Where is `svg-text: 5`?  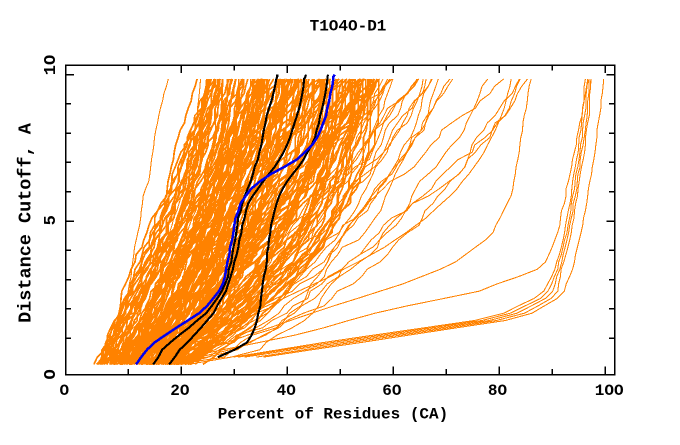 svg-text: 5 is located at coordinates (51, 220).